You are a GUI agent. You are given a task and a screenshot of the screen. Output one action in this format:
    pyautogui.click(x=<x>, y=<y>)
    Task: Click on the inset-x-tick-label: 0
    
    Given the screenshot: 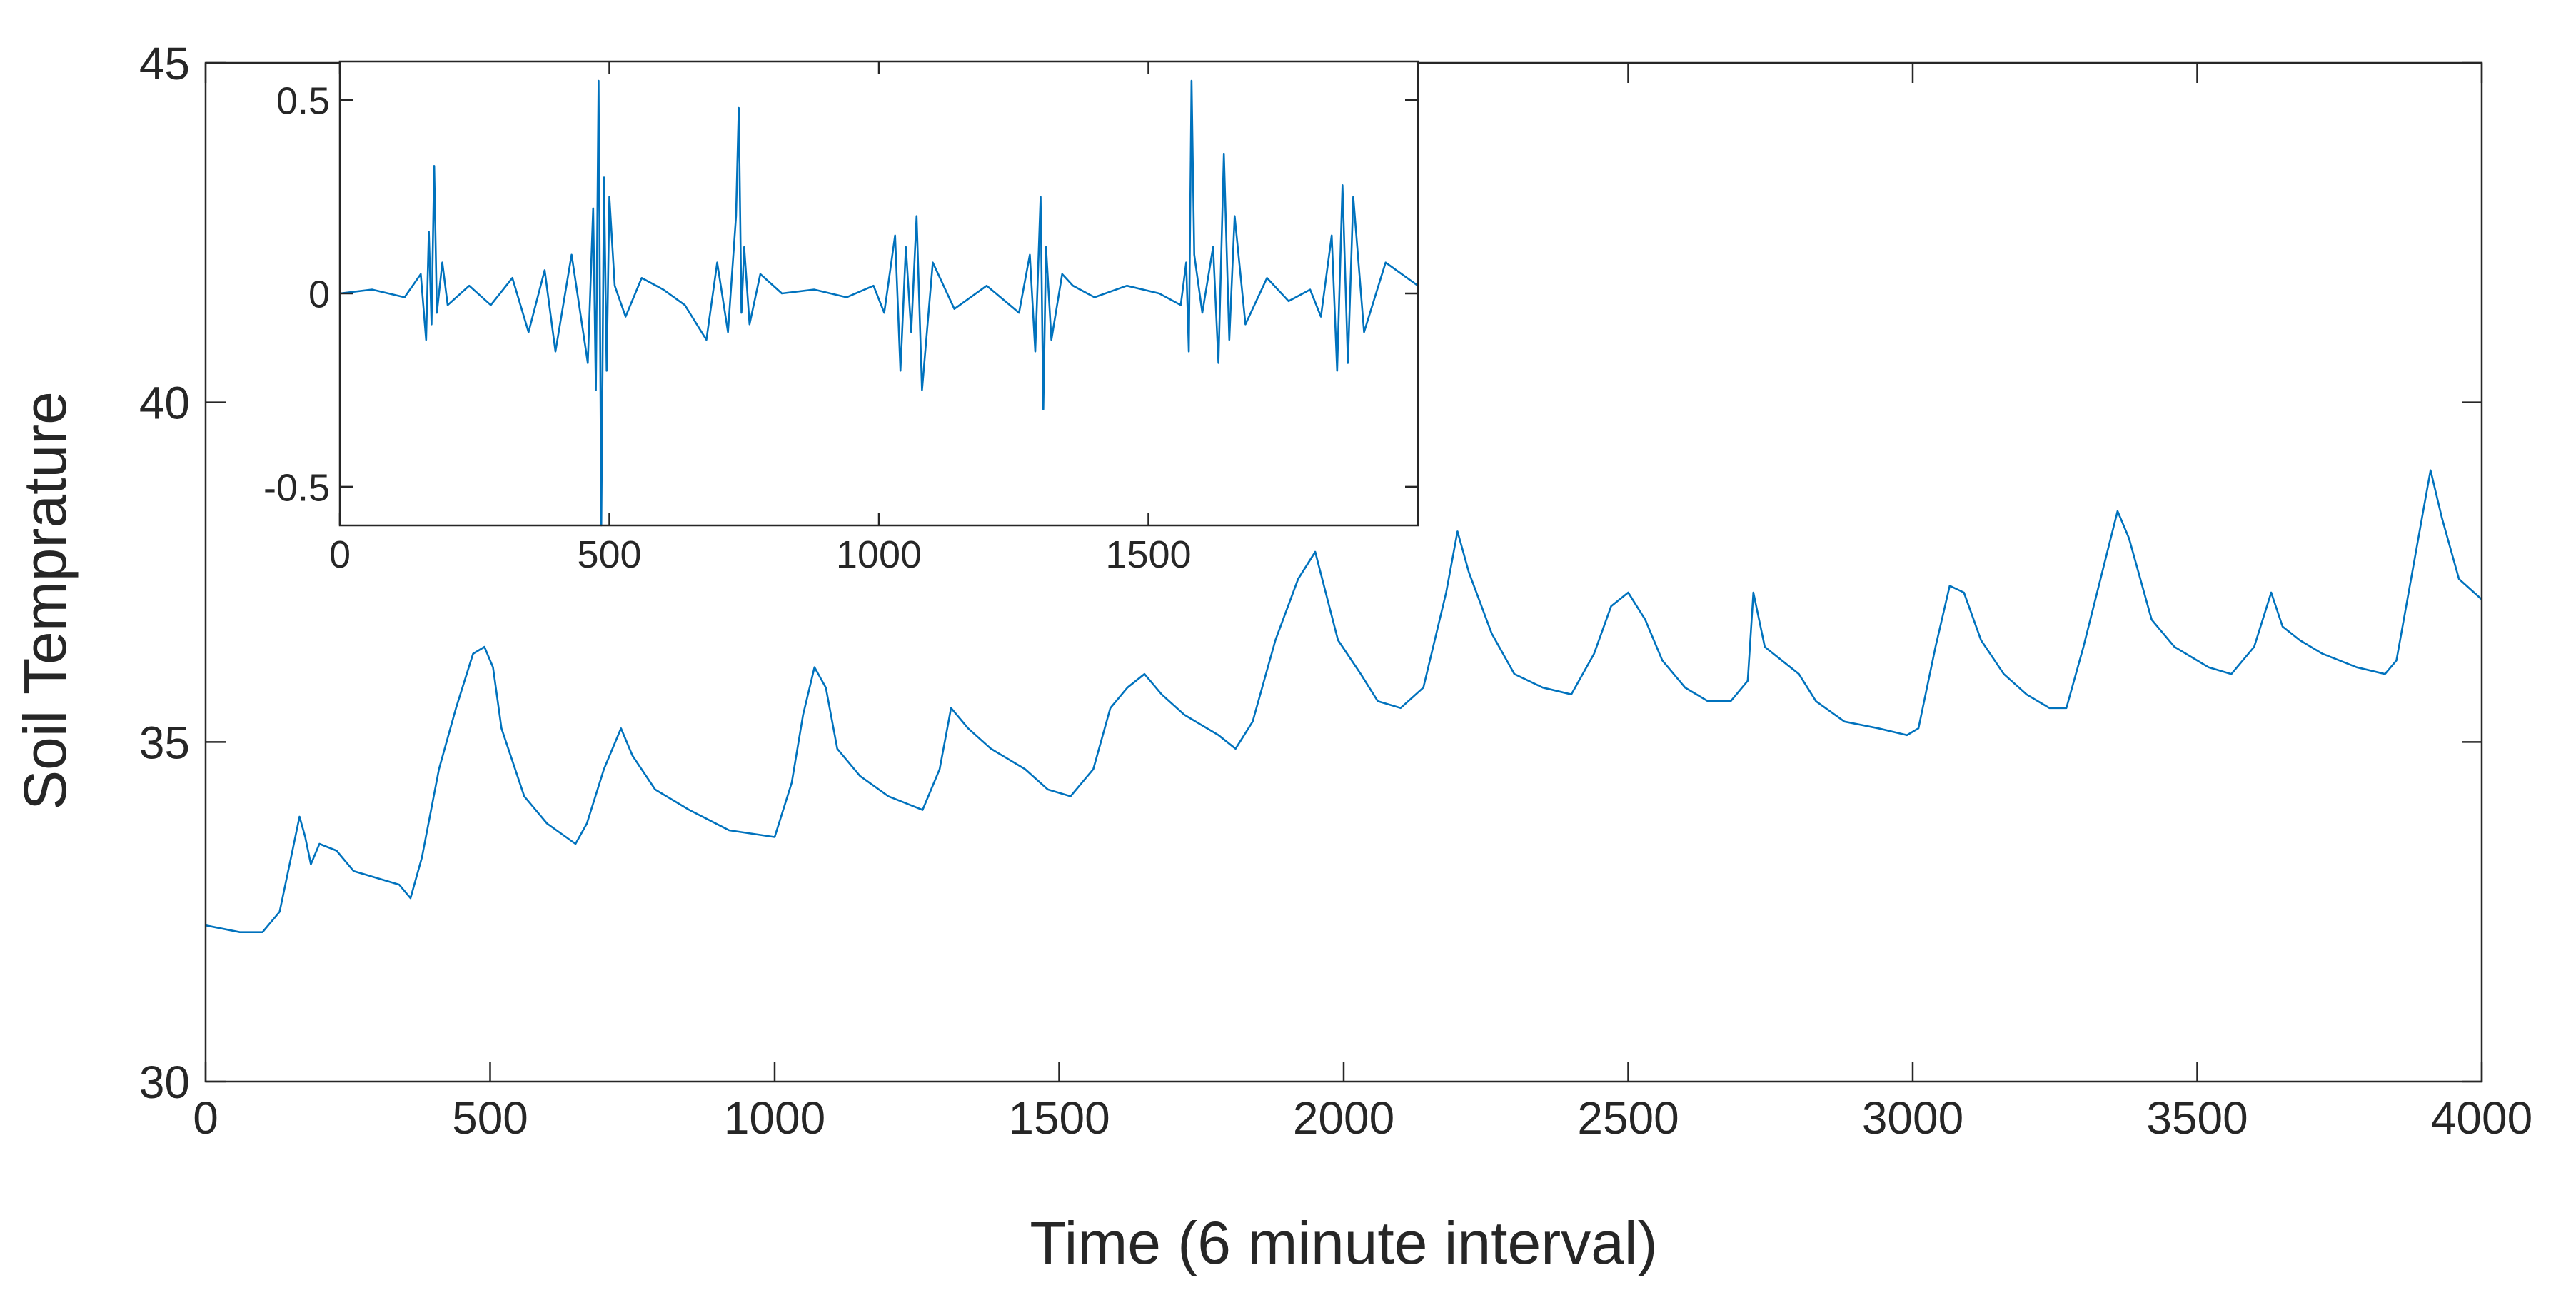 What is the action you would take?
    pyautogui.click(x=340, y=554)
    